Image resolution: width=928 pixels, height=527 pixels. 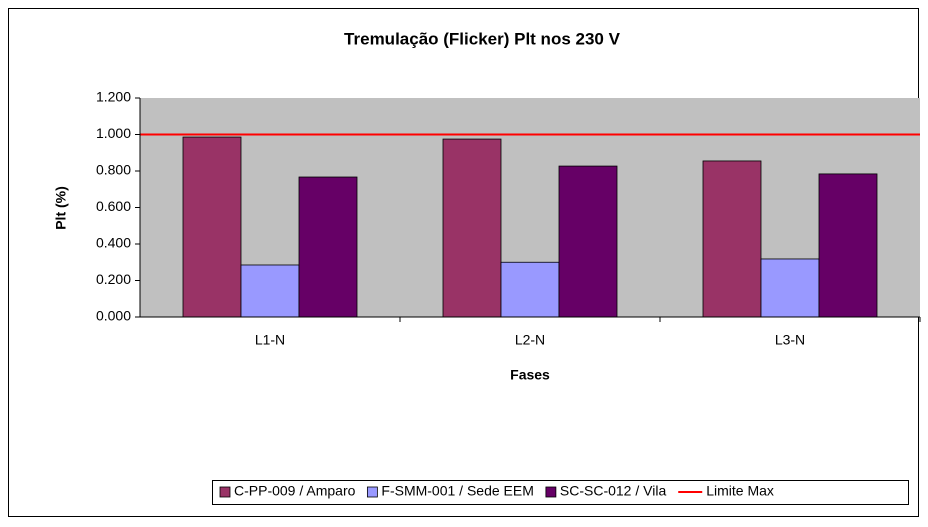 What do you see at coordinates (61, 208) in the screenshot?
I see `y-axis-title: Plt (%)` at bounding box center [61, 208].